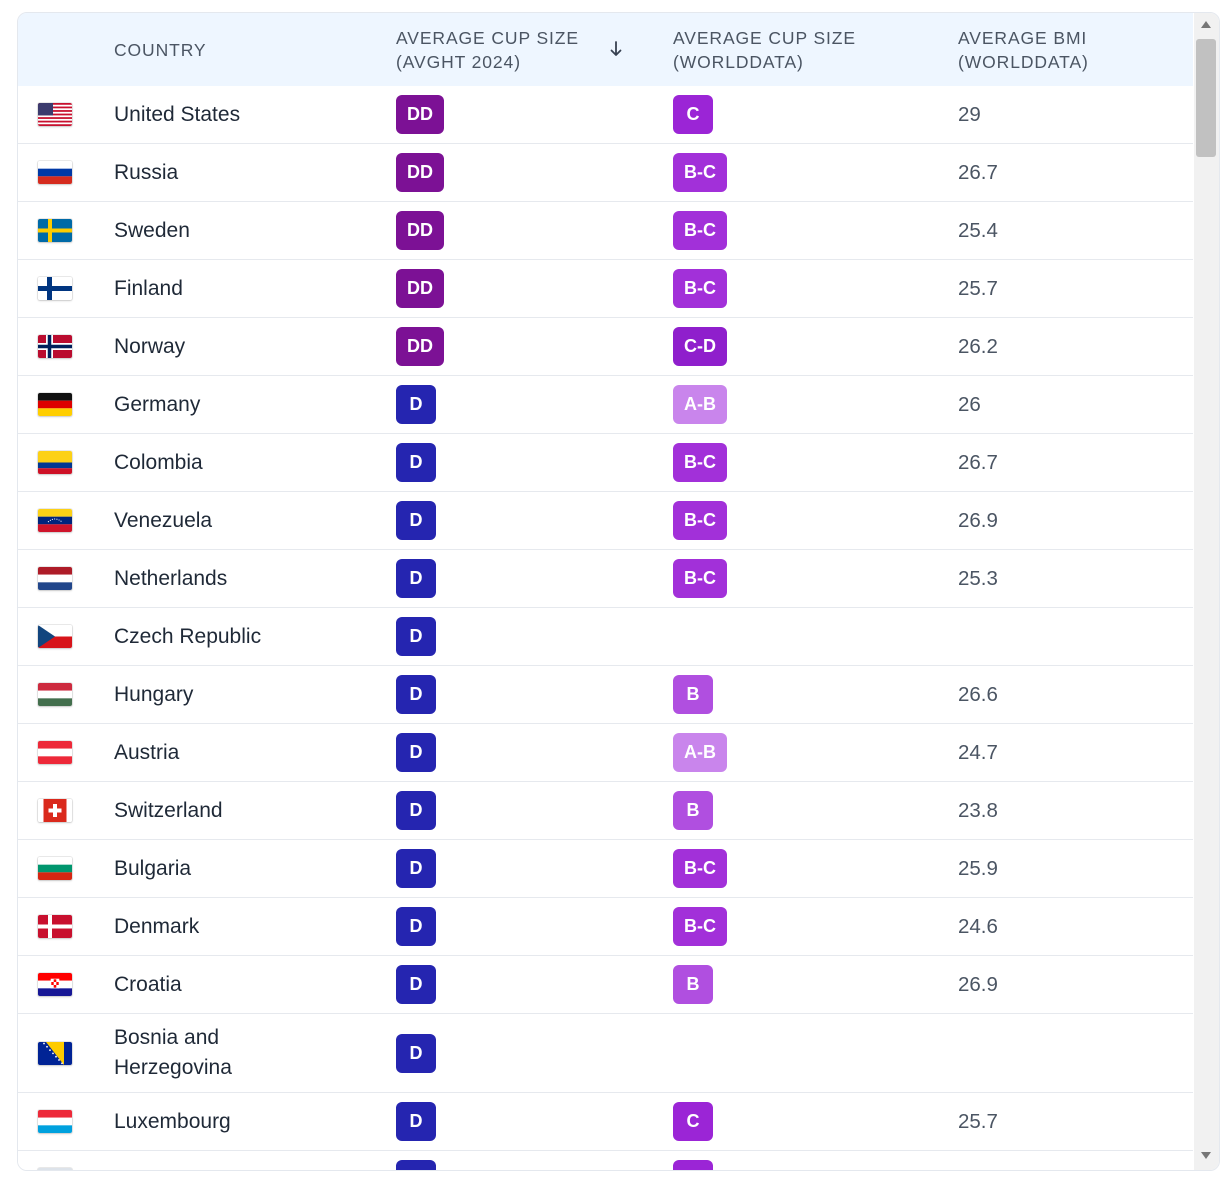  What do you see at coordinates (605, 173) in the screenshot?
I see `table-row: Russia DD B-C 26.7` at bounding box center [605, 173].